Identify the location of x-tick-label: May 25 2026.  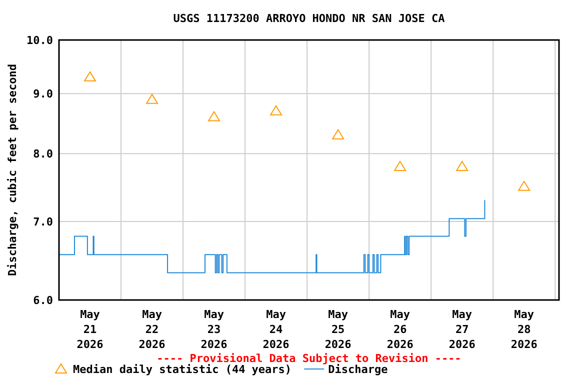
(338, 329).